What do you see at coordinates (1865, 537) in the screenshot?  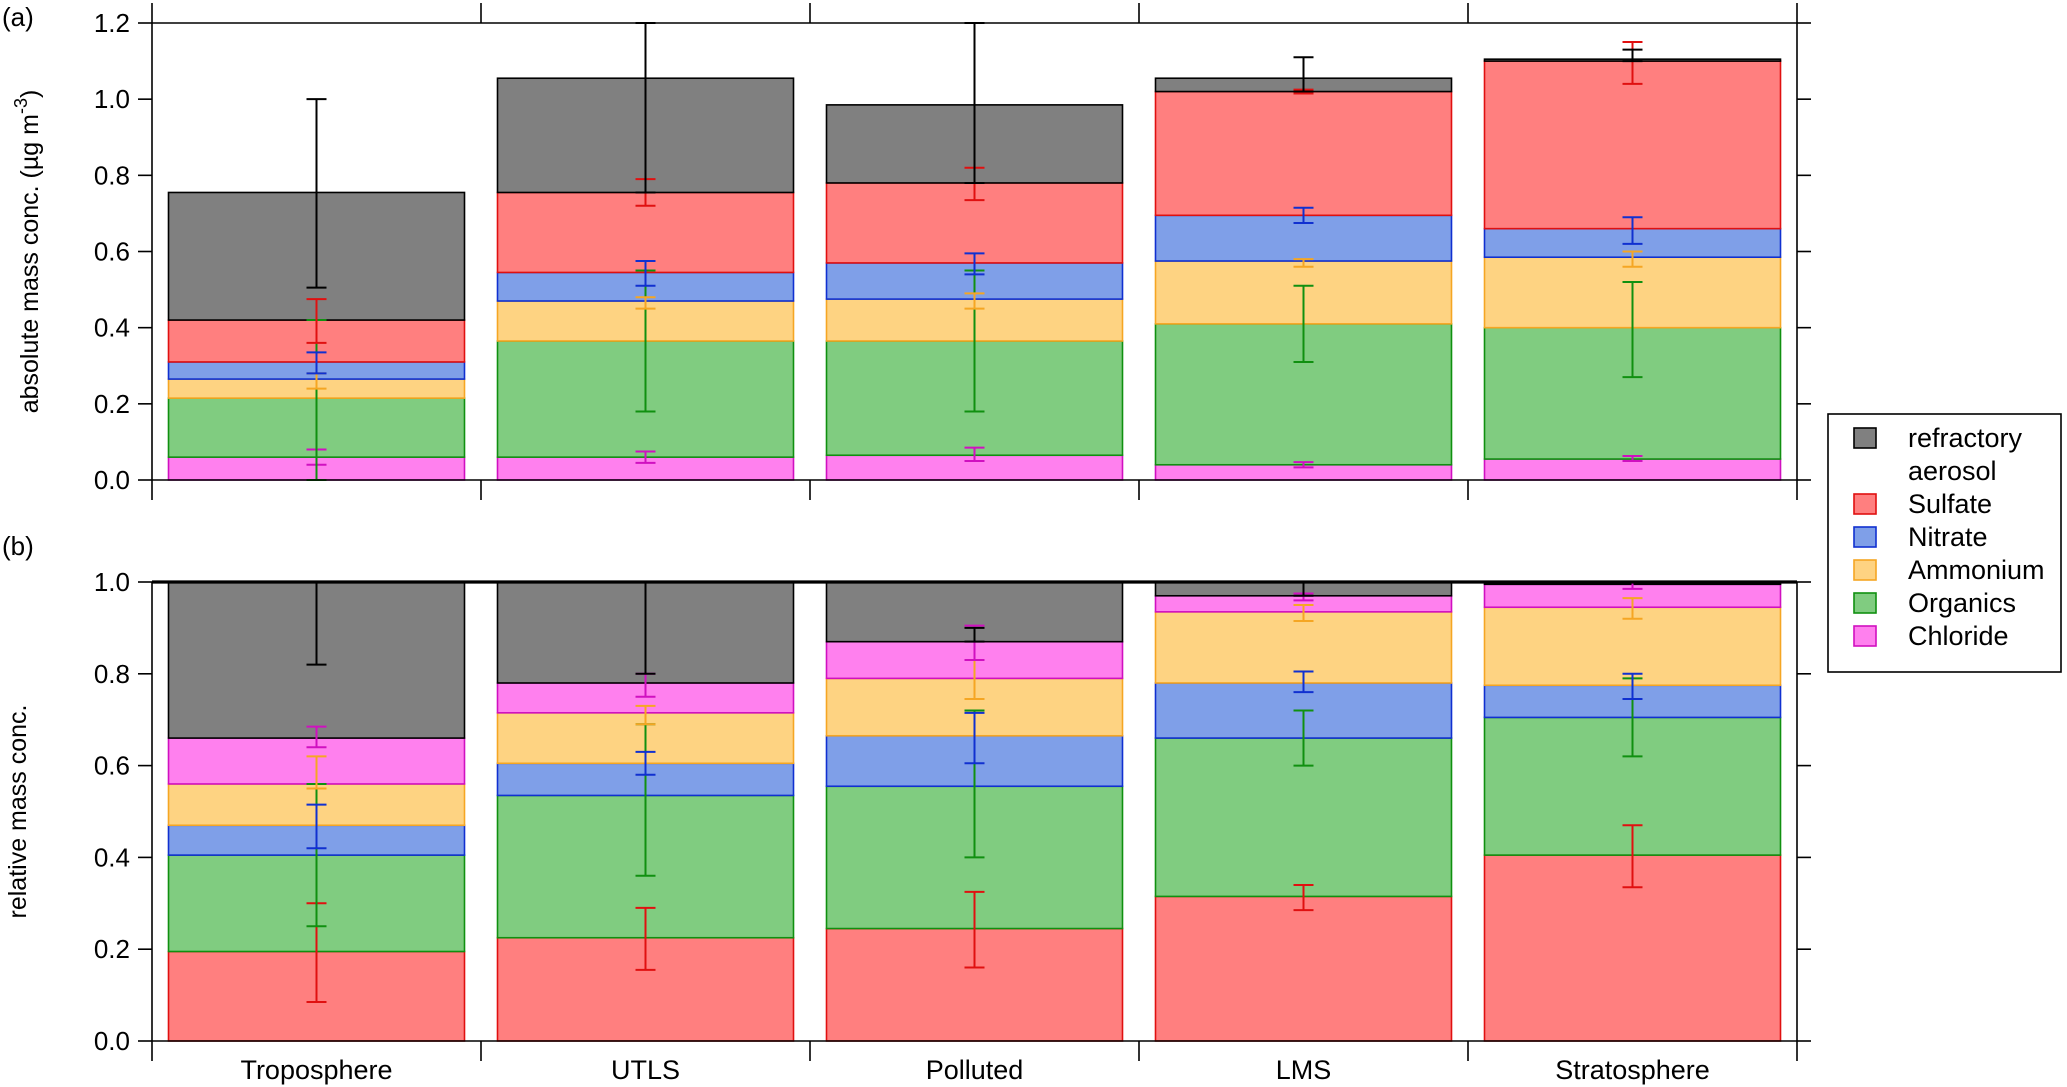 I see `legend-swatch-nitrate` at bounding box center [1865, 537].